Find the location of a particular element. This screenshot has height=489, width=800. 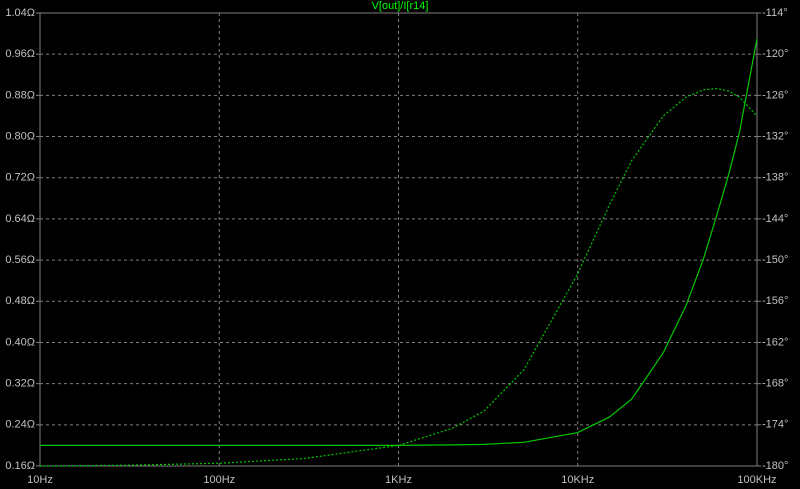

x-tick-label: 10KHz is located at coordinates (577, 480).